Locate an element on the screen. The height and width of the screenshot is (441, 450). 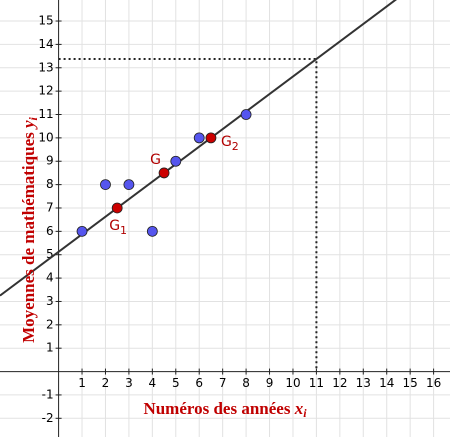
y-tick-label: 1 is located at coordinates (50, 348).